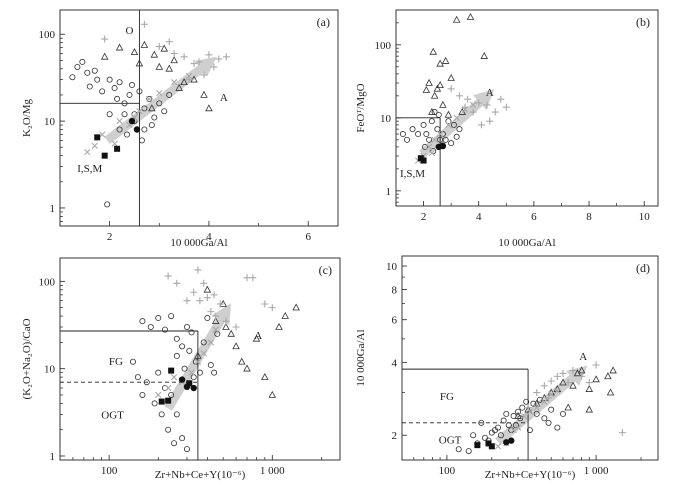  Describe the element at coordinates (325, 270) in the screenshot. I see `panel-label: (c)` at that location.